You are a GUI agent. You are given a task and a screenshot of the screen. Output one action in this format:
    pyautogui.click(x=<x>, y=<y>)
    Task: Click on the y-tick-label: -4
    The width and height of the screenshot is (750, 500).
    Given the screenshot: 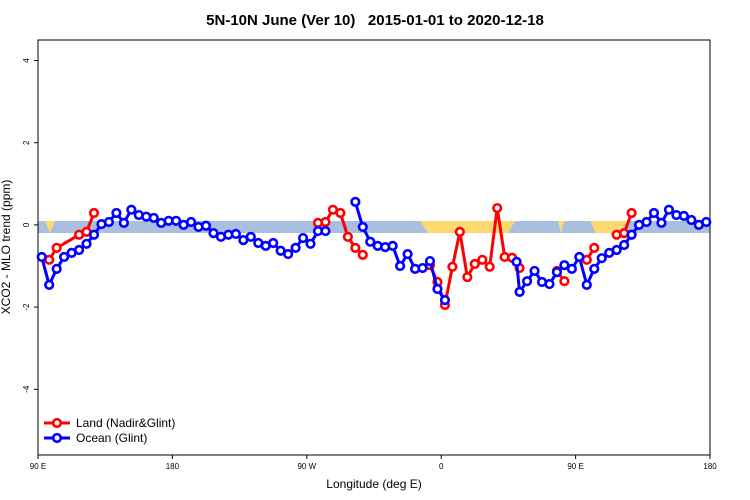 What is the action you would take?
    pyautogui.click(x=26, y=389)
    